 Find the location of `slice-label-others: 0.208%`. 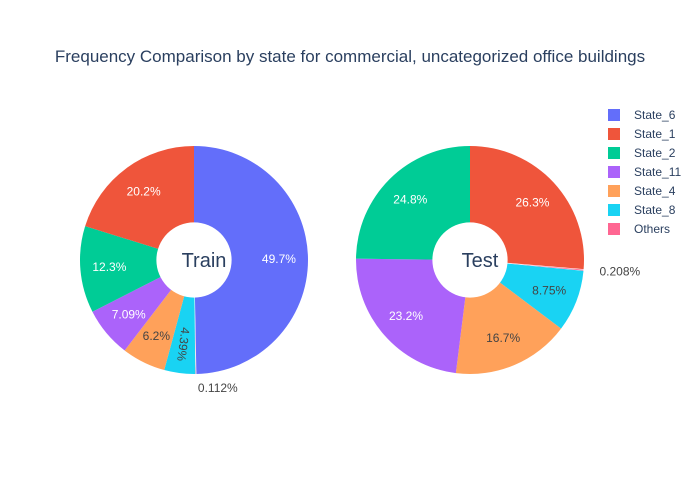

slice-label-others: 0.208% is located at coordinates (619, 271).